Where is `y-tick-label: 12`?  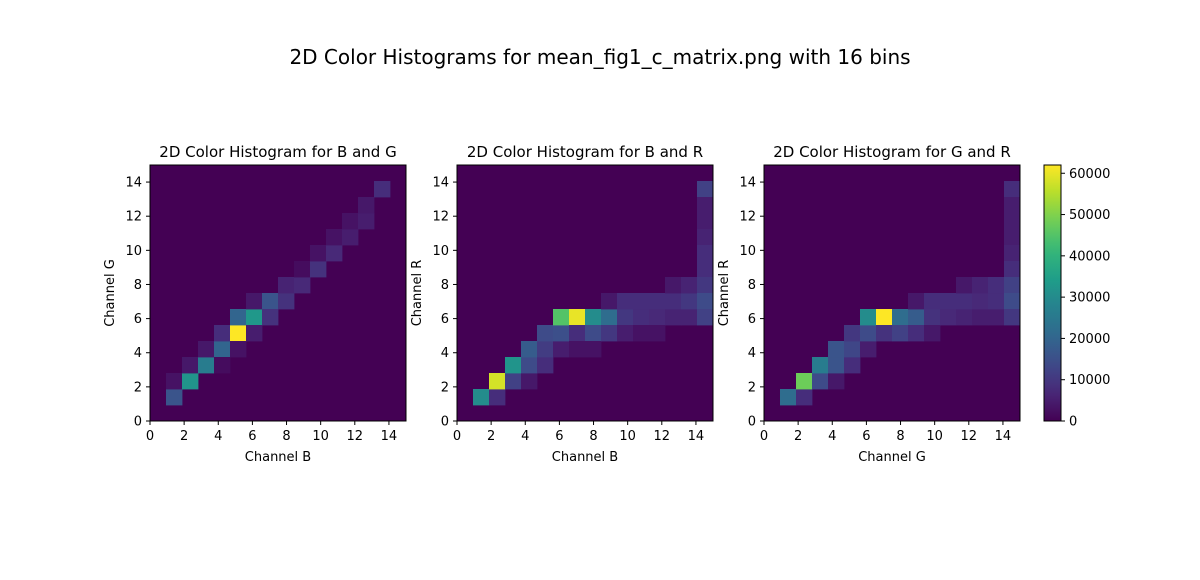 y-tick-label: 12 is located at coordinates (747, 217).